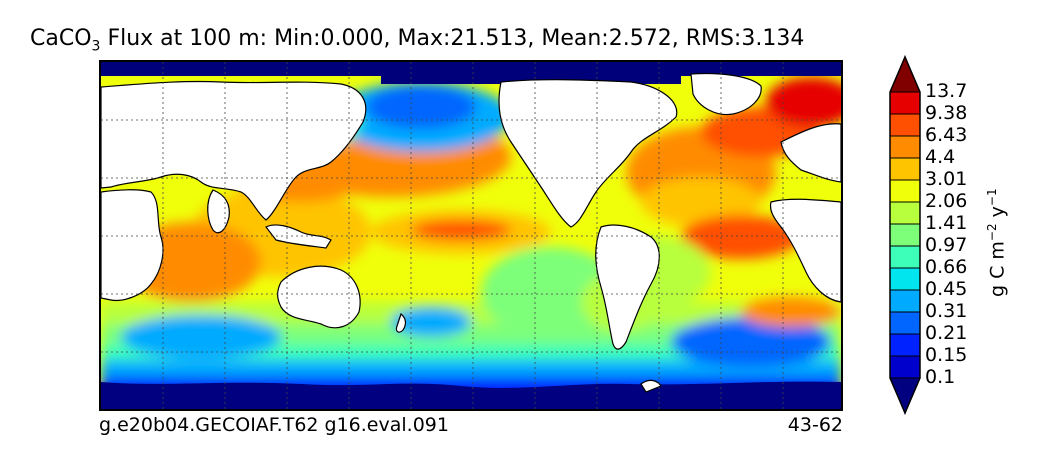 The width and height of the screenshot is (1038, 466). I want to click on landmass-africa, so click(132, 245).